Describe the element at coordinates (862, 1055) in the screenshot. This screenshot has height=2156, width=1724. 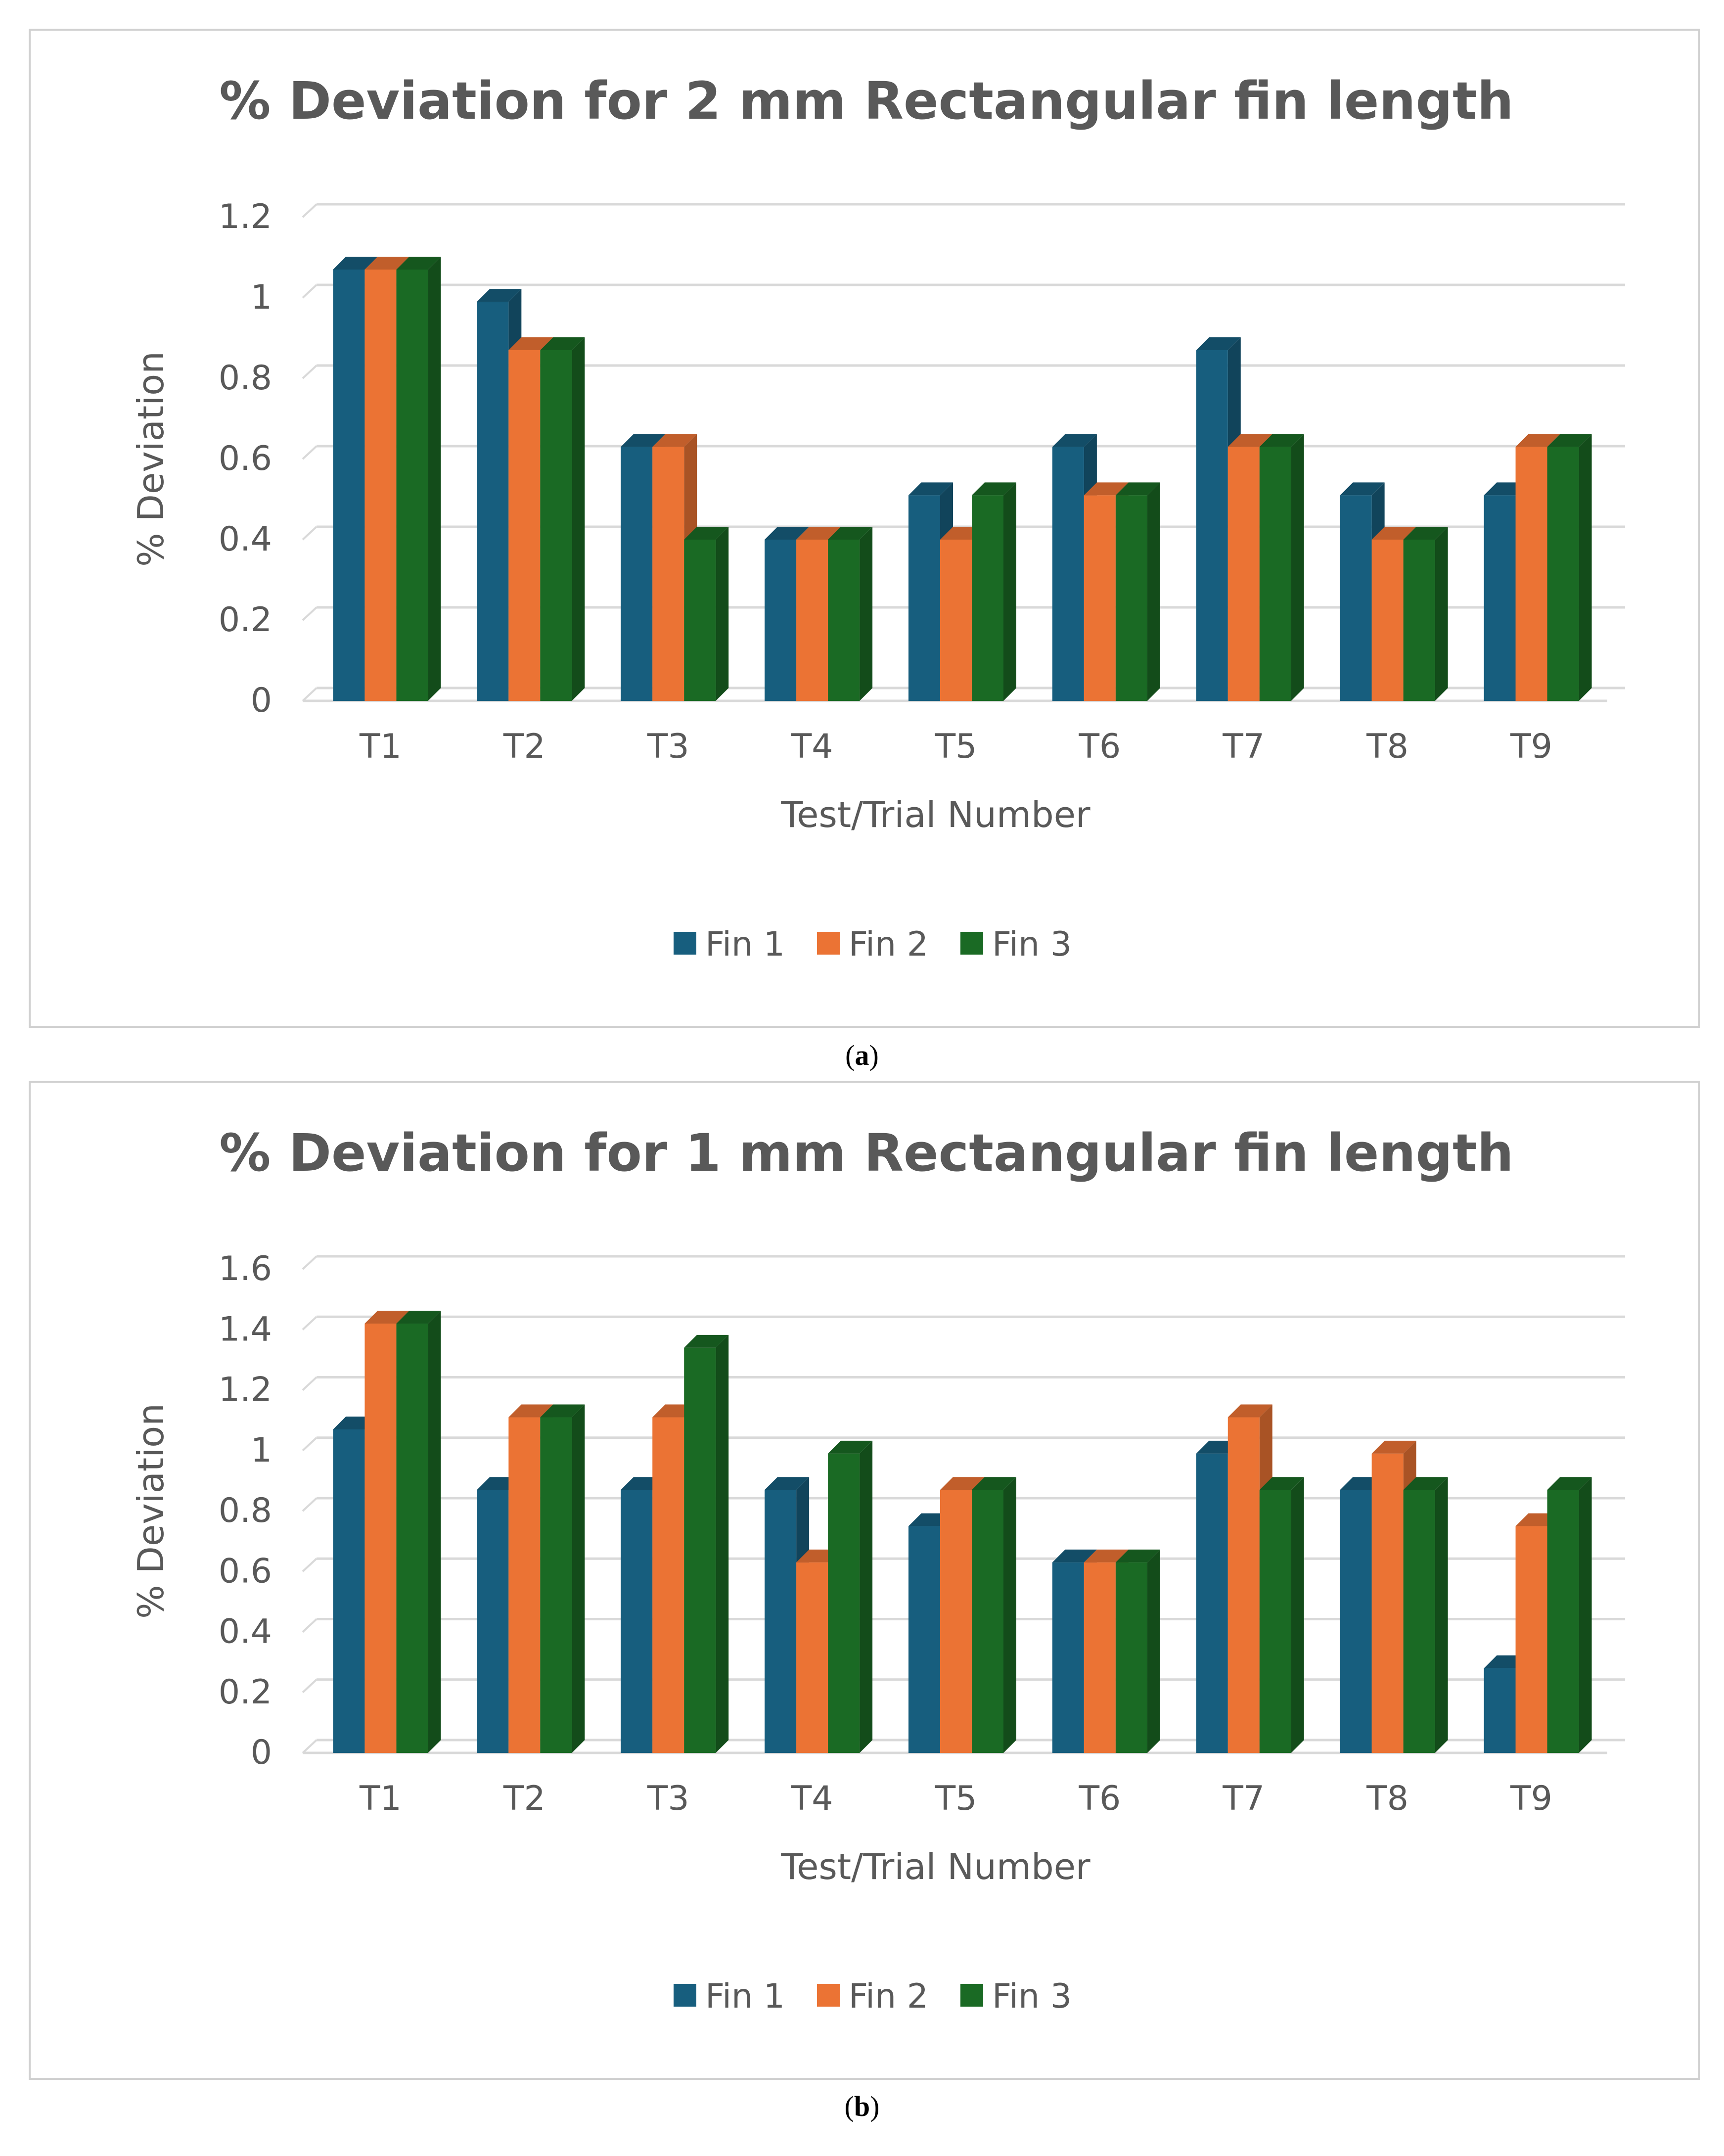
I see `caption-a: (a)` at that location.